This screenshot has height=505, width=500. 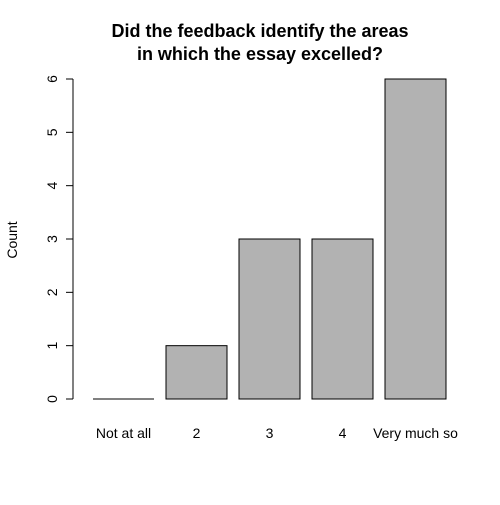 I want to click on y-axis-title: Count, so click(x=12, y=239).